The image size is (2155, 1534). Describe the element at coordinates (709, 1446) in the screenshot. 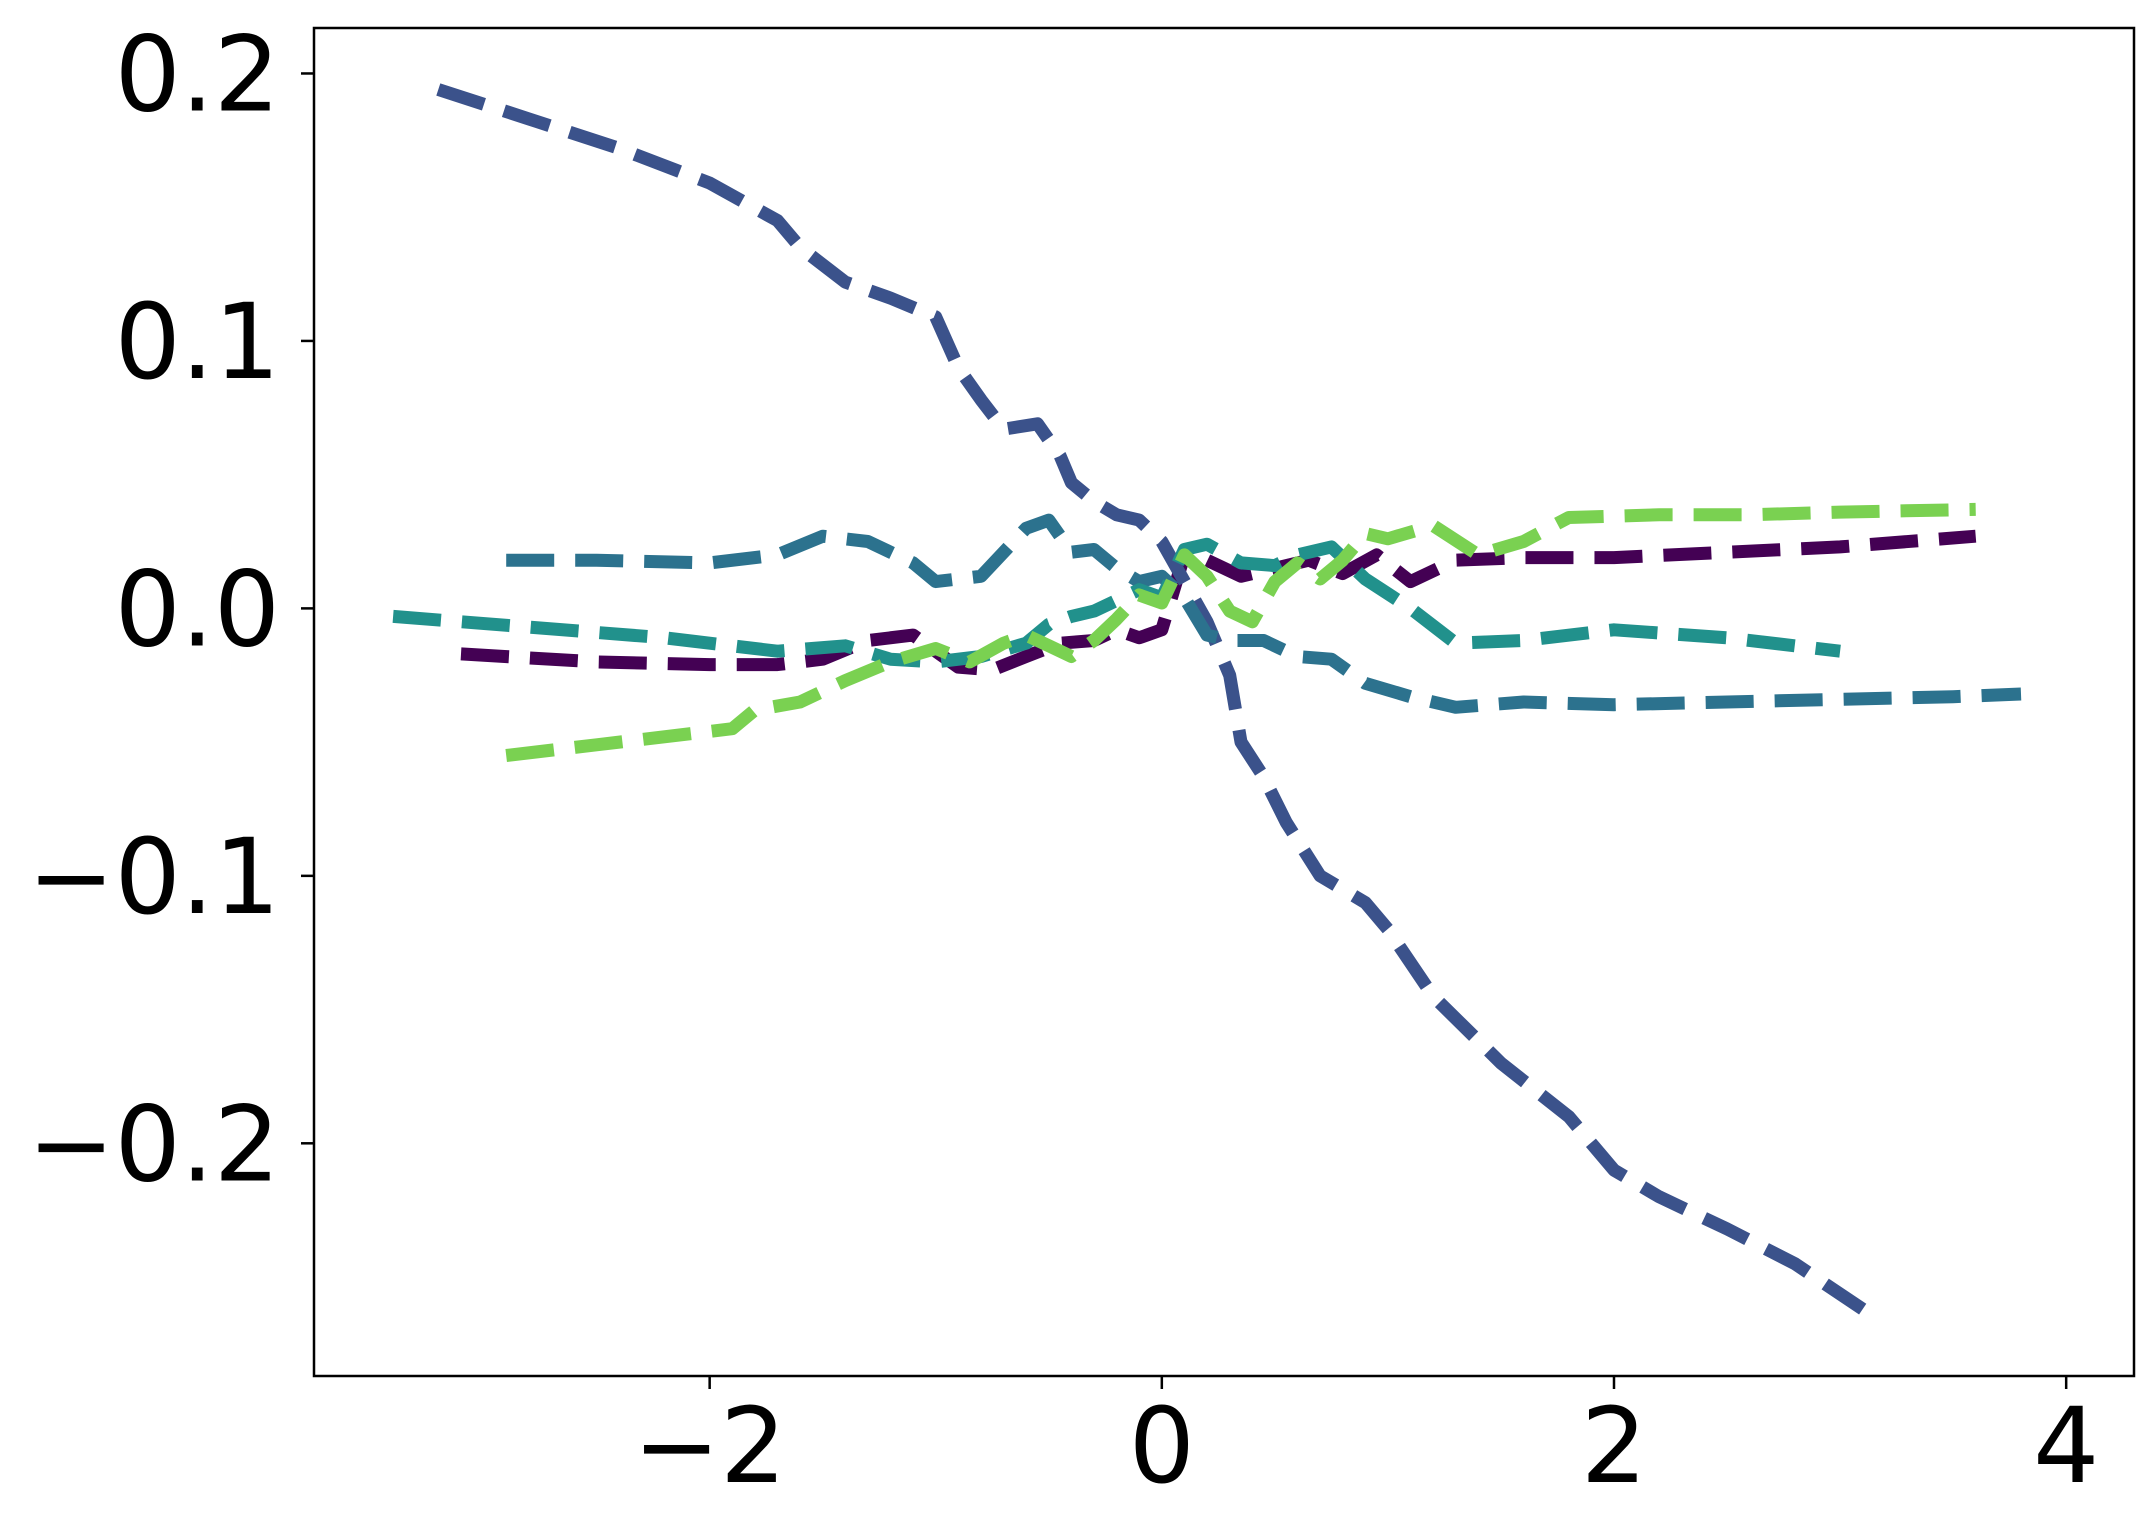

I see `x-tick-label: −2` at that location.